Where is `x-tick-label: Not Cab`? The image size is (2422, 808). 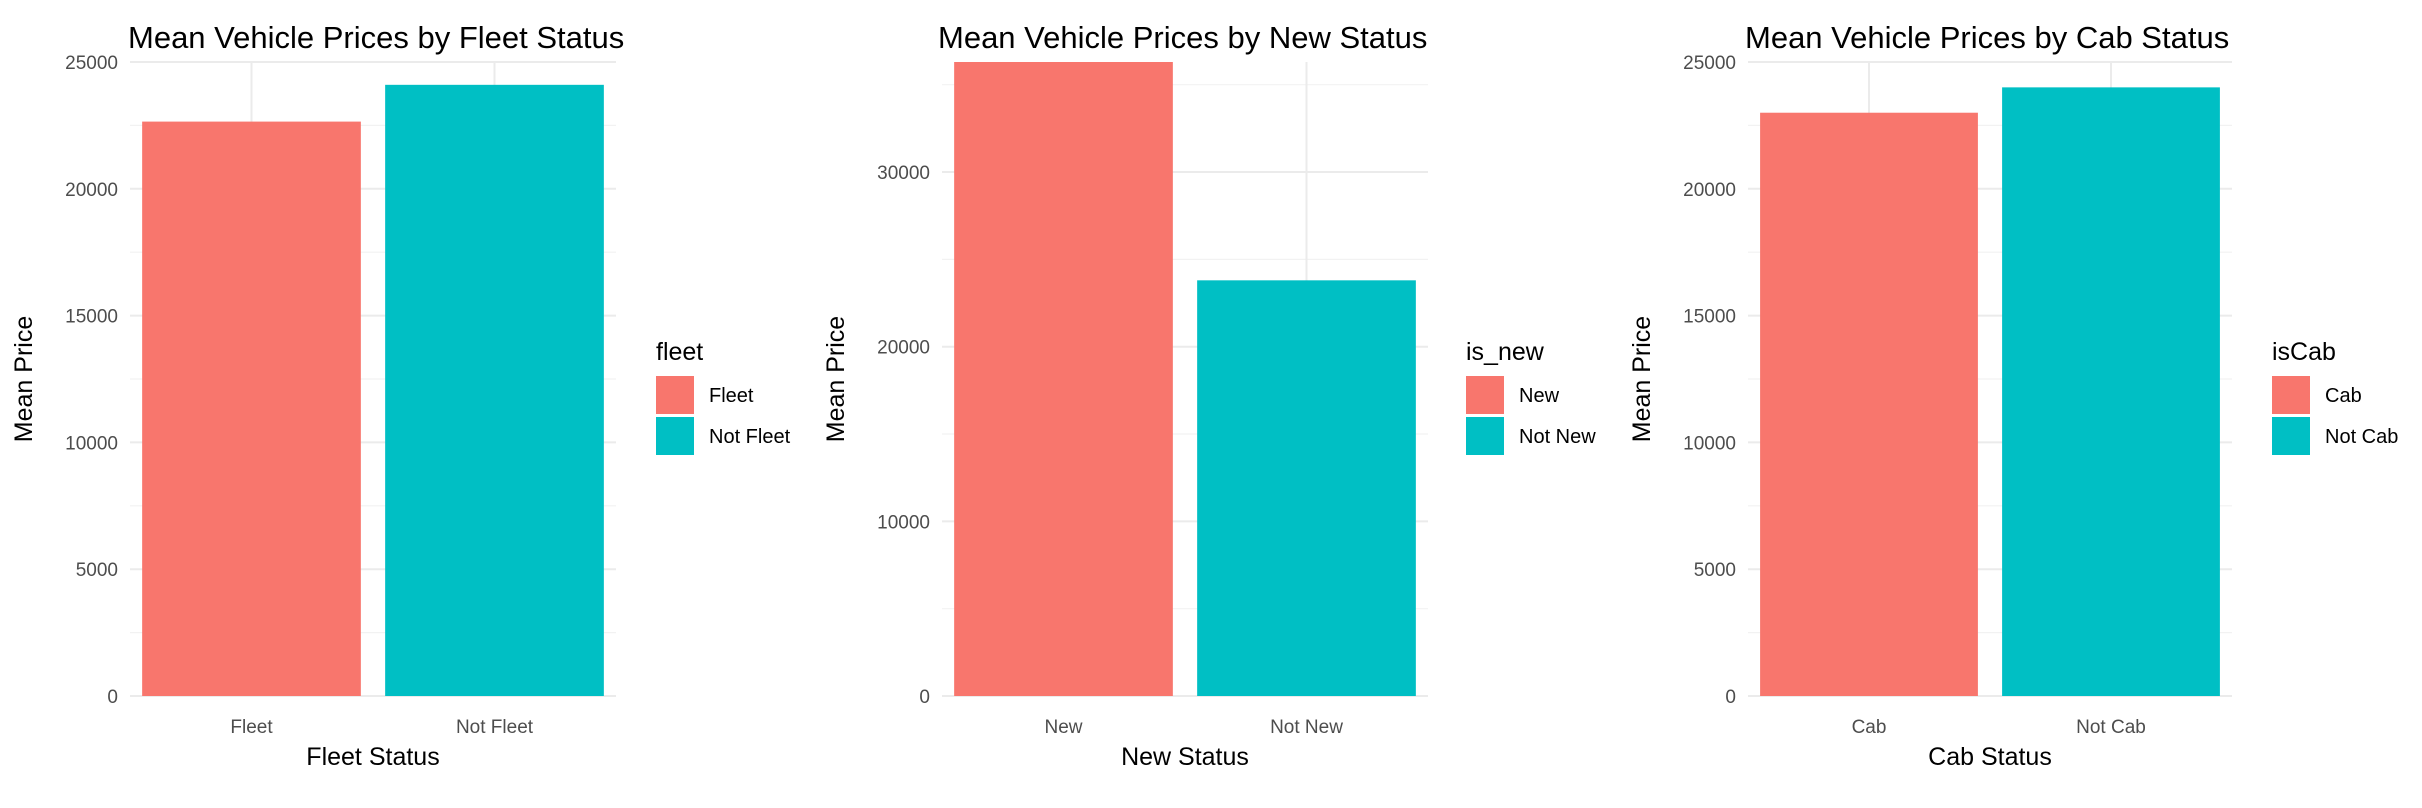 x-tick-label: Not Cab is located at coordinates (2111, 727).